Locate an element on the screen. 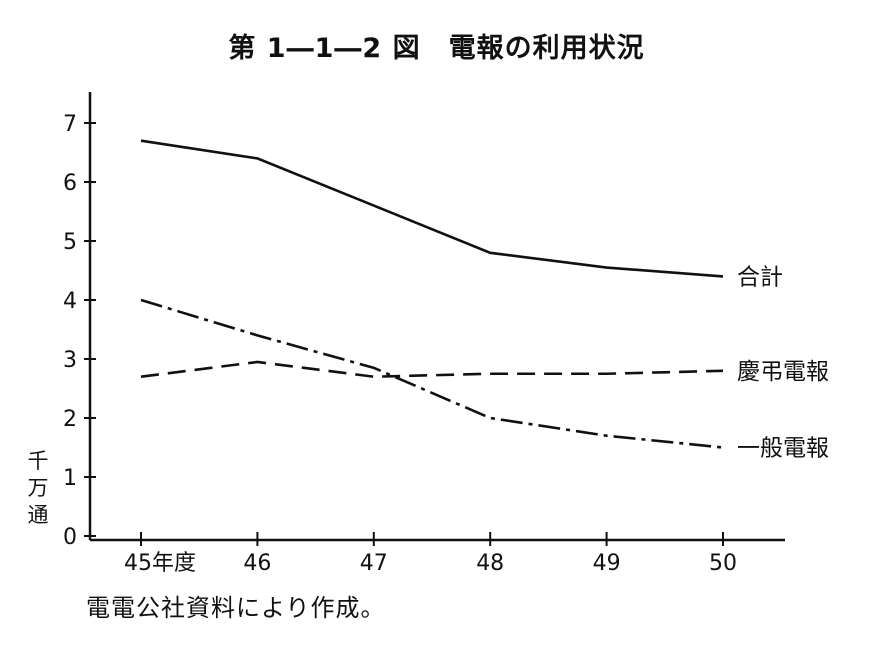 The width and height of the screenshot is (873, 655). y-unit-char: 万 is located at coordinates (38, 488).